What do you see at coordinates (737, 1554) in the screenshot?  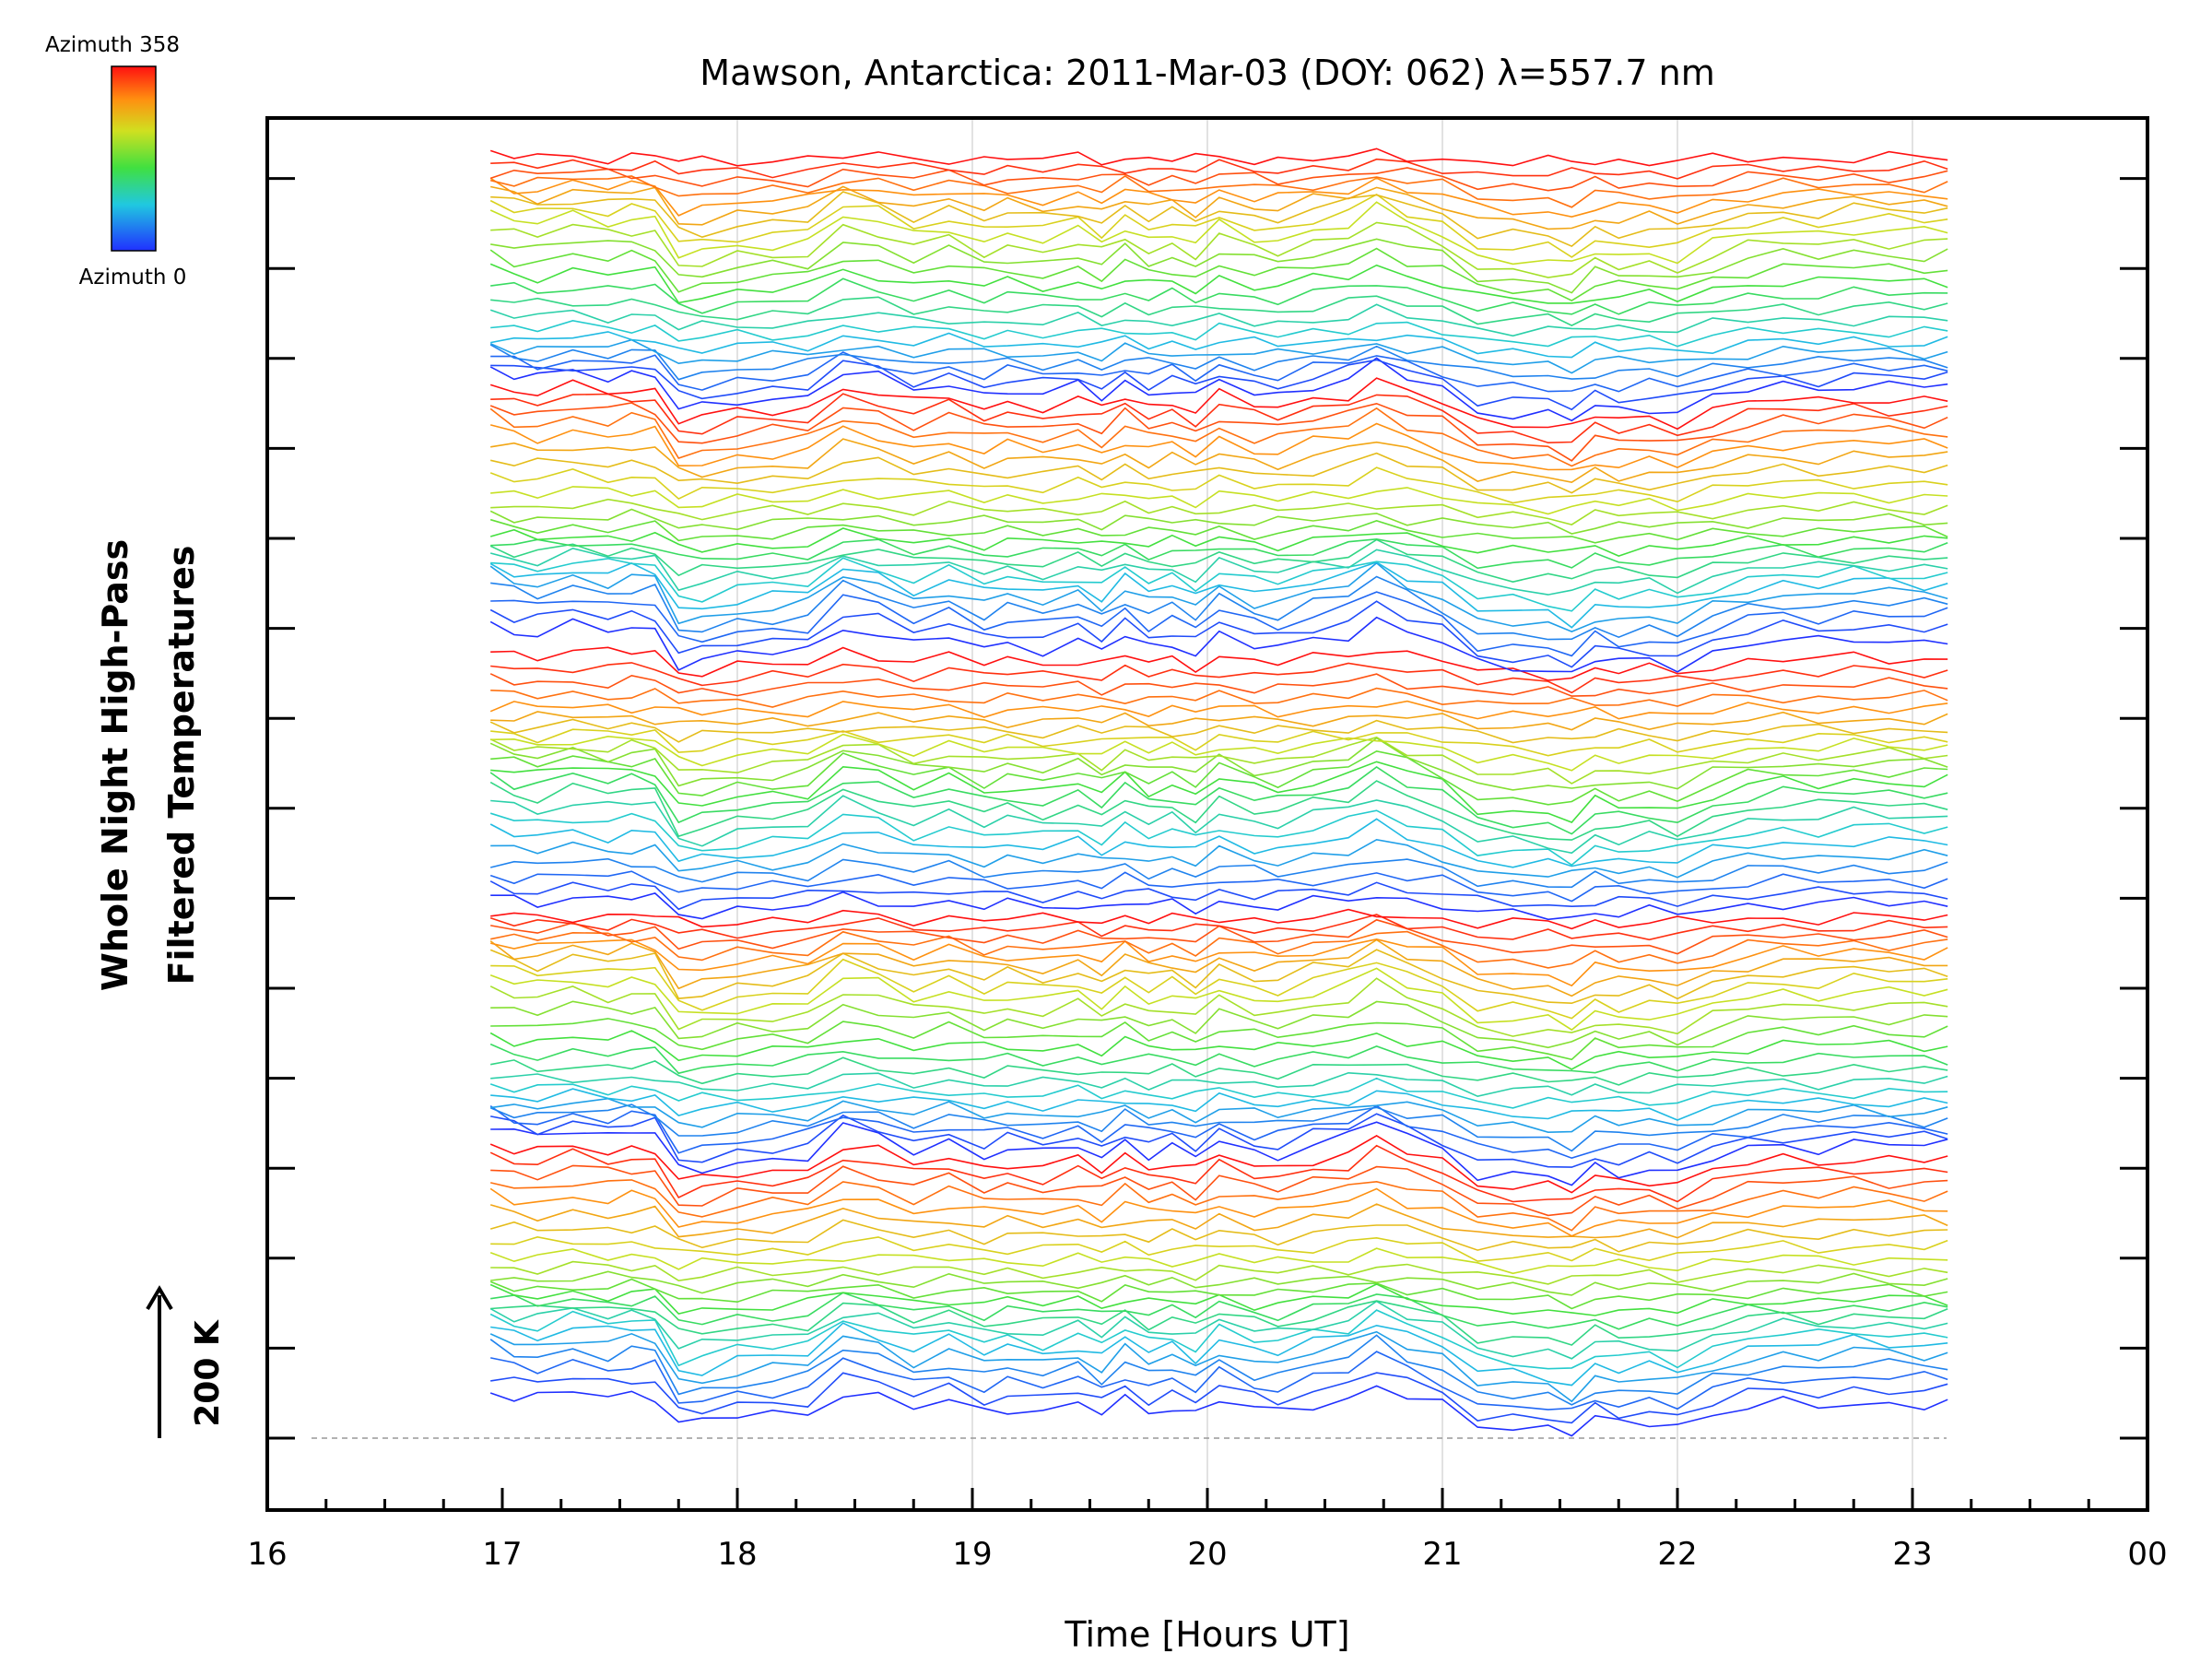 I see `x-tick-label: 18` at bounding box center [737, 1554].